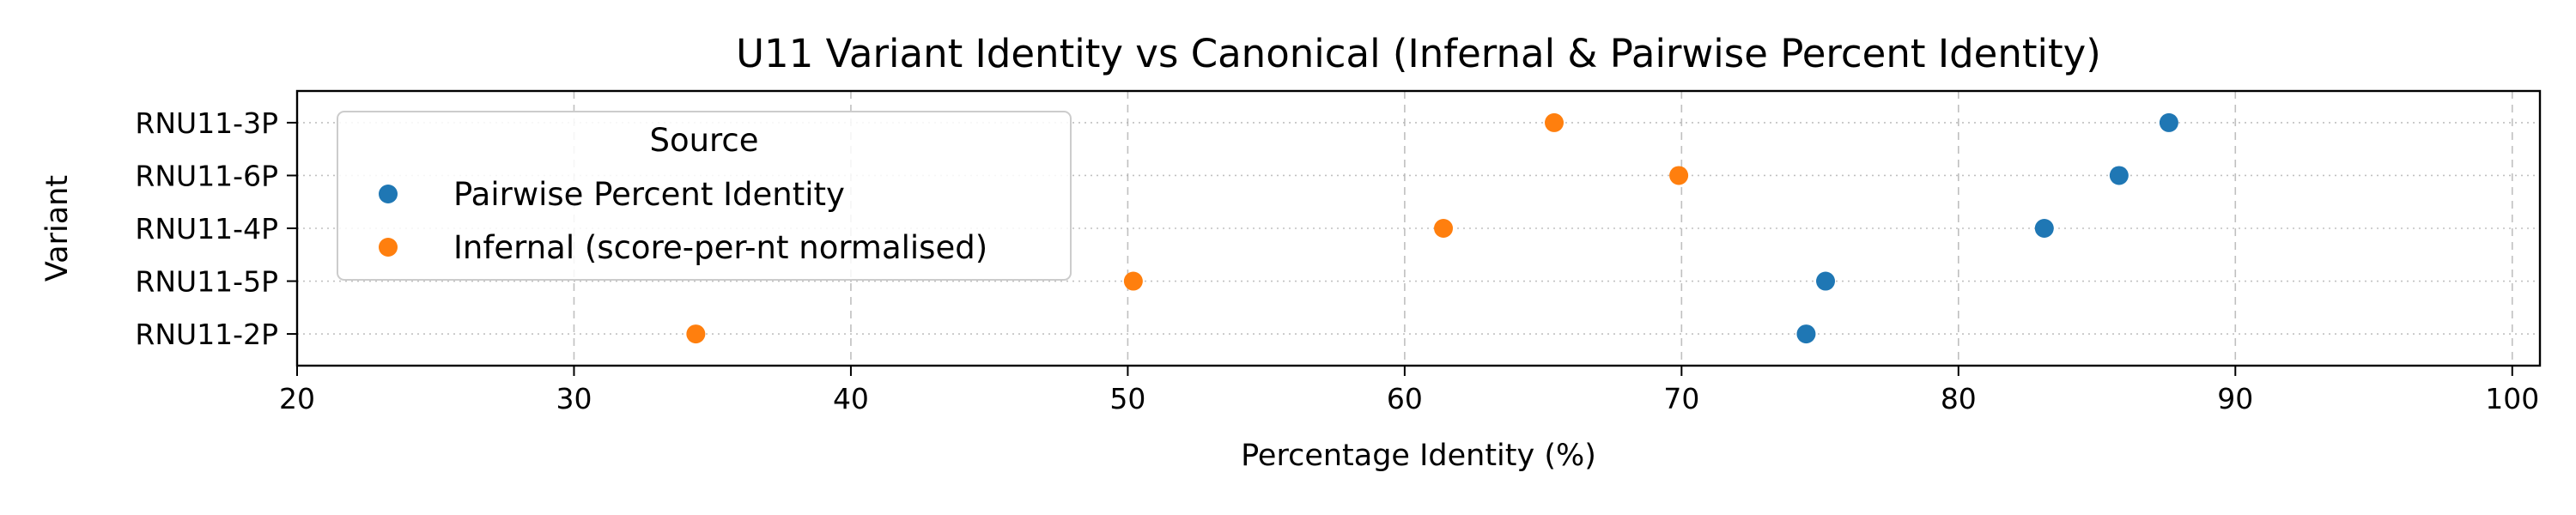 The width and height of the screenshot is (2576, 515). What do you see at coordinates (696, 334) in the screenshot?
I see `point-infernal-rnu11-2p` at bounding box center [696, 334].